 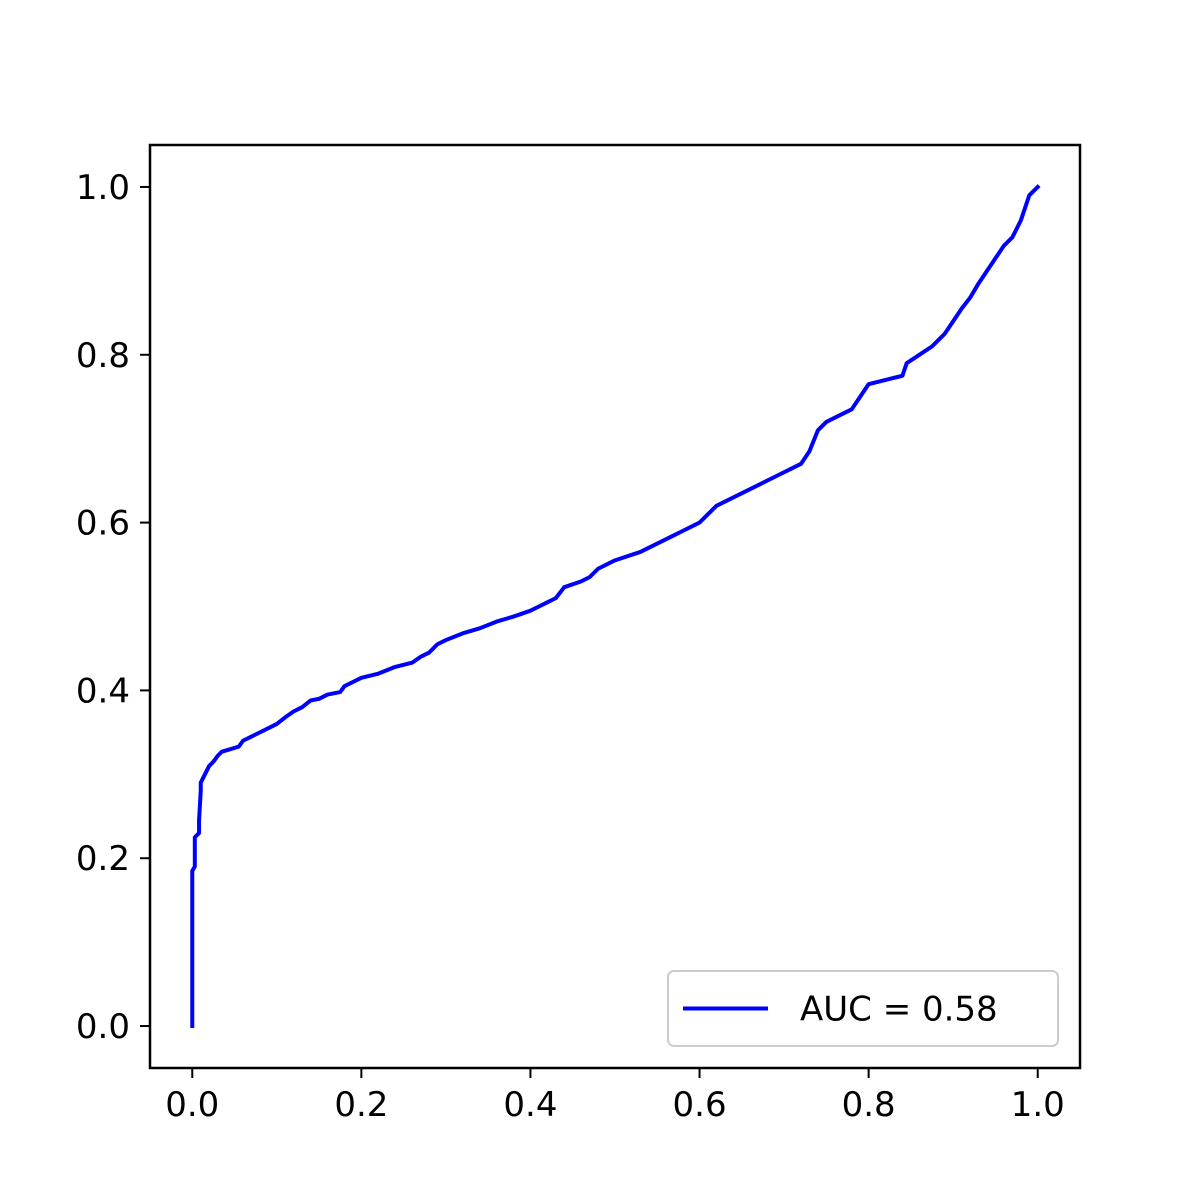 I want to click on y-tick-label: 0.2, so click(x=103, y=859).